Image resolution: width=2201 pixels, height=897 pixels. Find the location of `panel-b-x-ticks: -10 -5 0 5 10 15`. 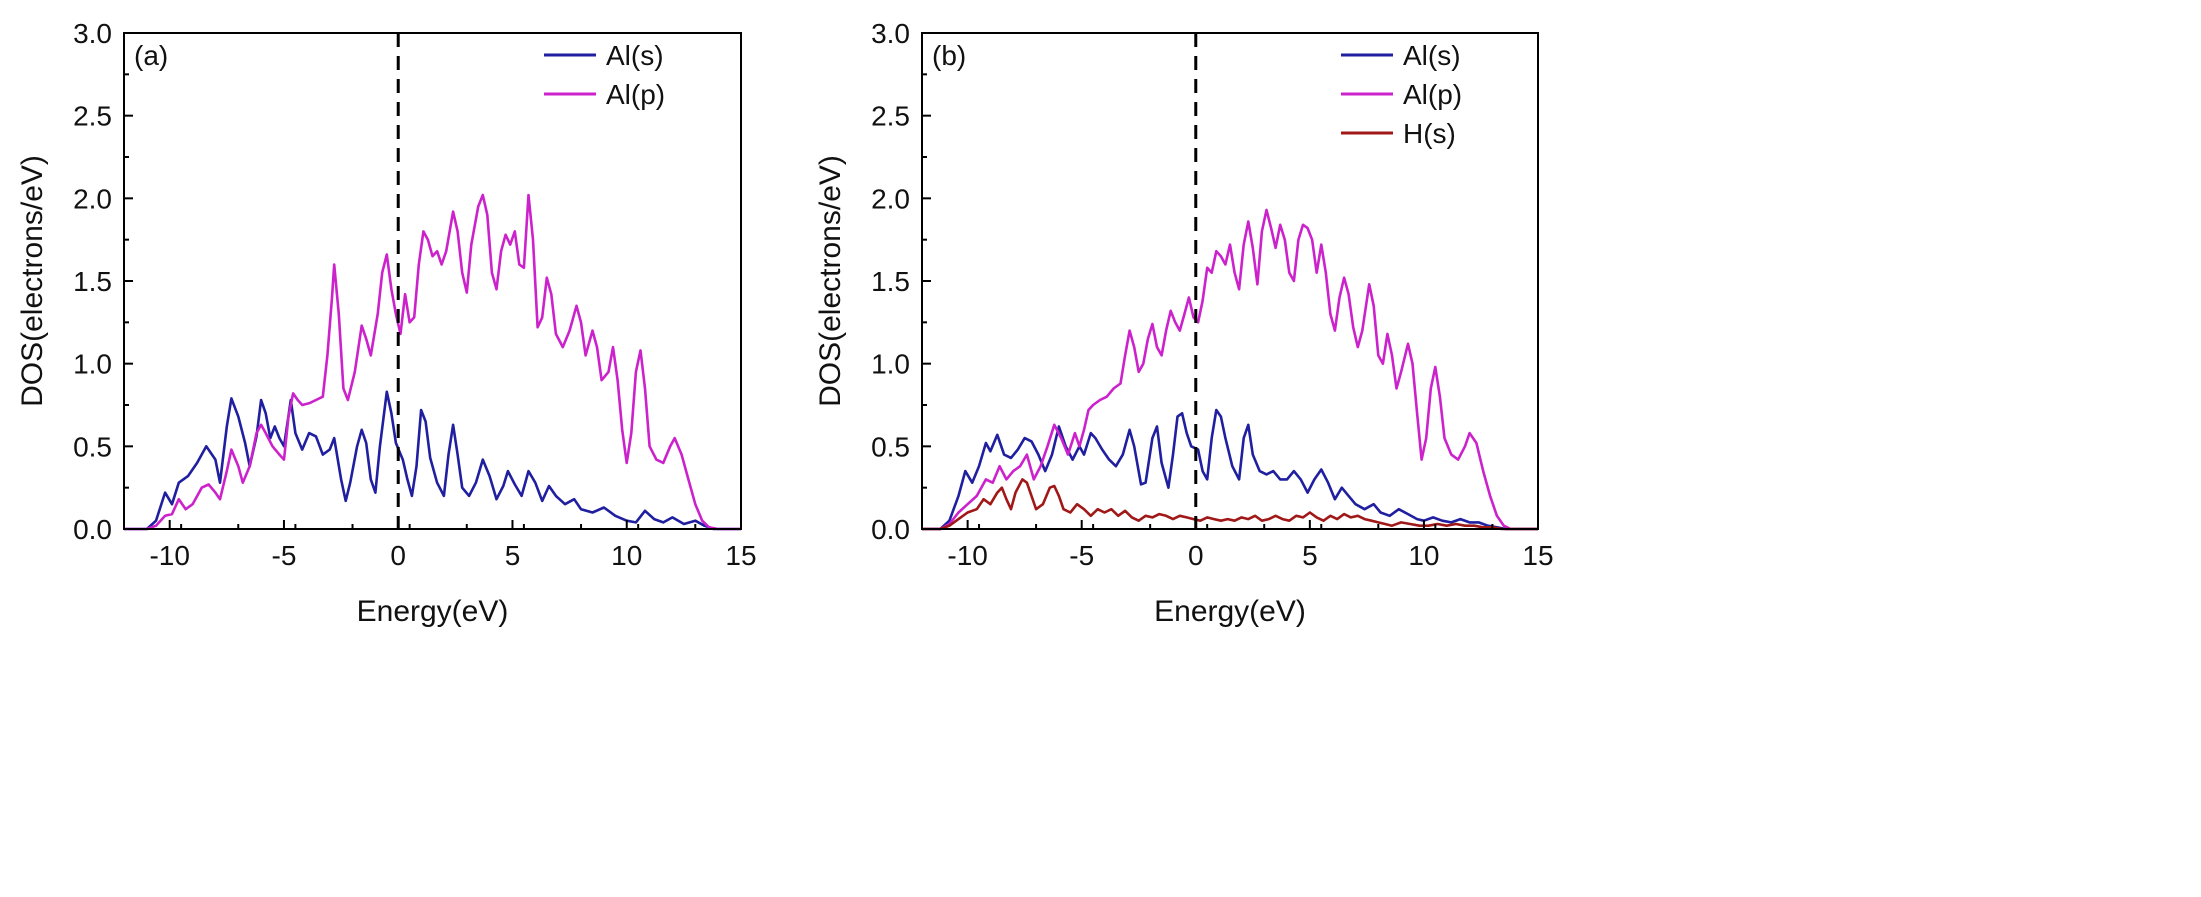

panel-b-x-ticks: -10 -5 0 5 10 15 is located at coordinates (1237, 545).